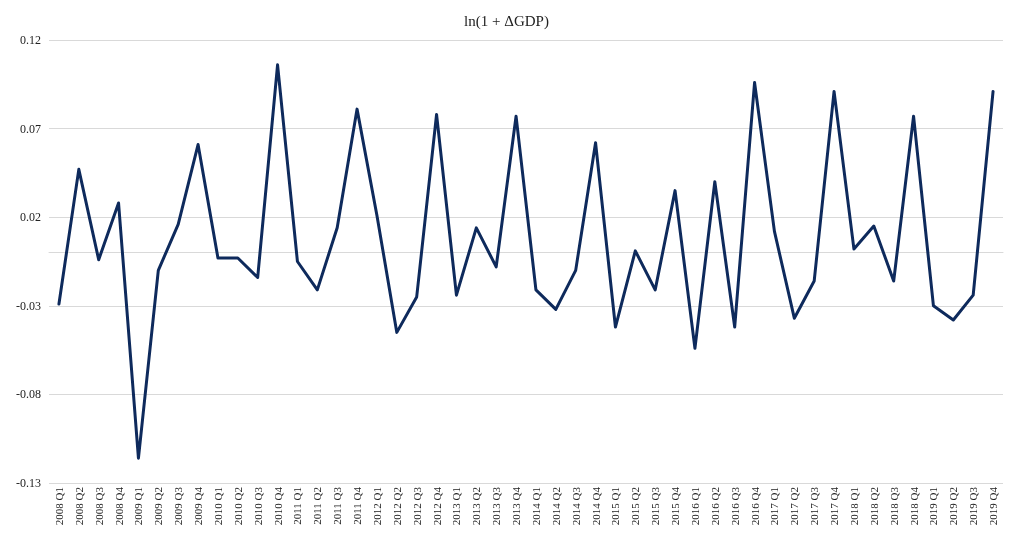 The height and width of the screenshot is (535, 1013). What do you see at coordinates (535, 506) in the screenshot?
I see `x-tick-label: 2014 Q1` at bounding box center [535, 506].